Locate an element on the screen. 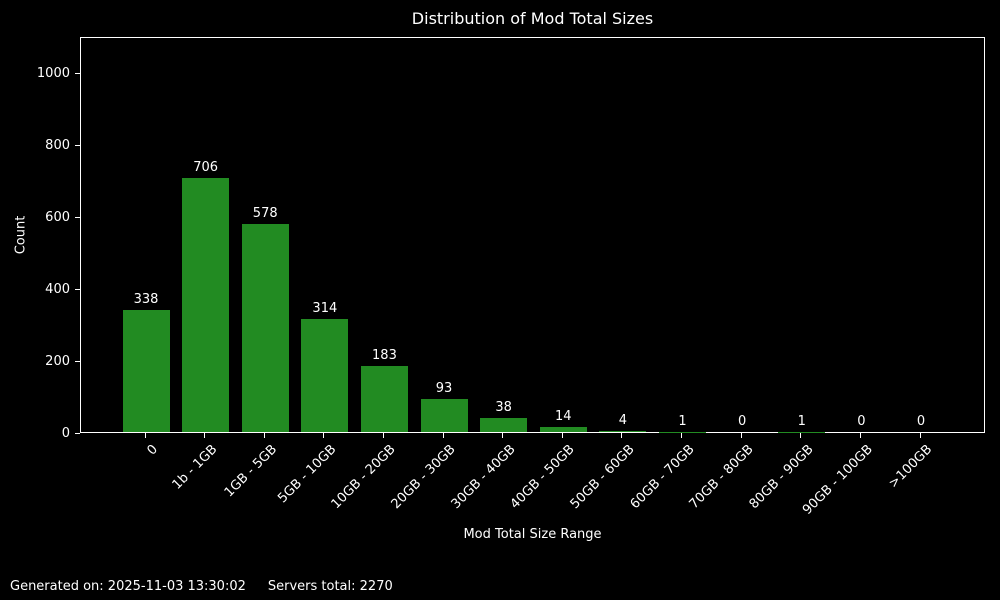 The height and width of the screenshot is (600, 1000). bar-value-label: 338 is located at coordinates (146, 300).